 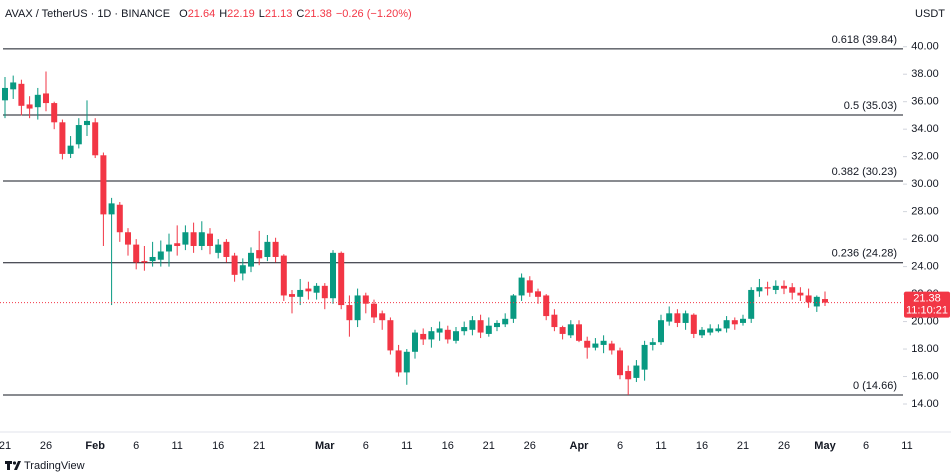 I want to click on y-tick-label: 20.00, so click(x=925, y=321).